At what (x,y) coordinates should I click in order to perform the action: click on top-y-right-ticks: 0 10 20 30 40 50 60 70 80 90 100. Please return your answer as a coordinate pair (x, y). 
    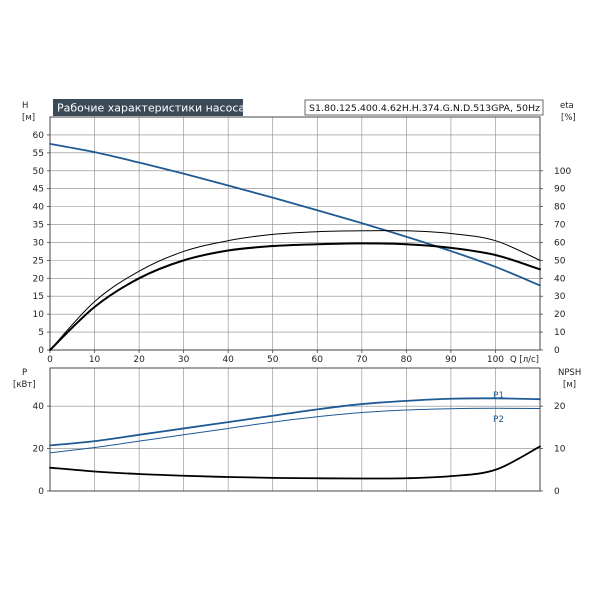
    Looking at the image, I should click on (555, 261).